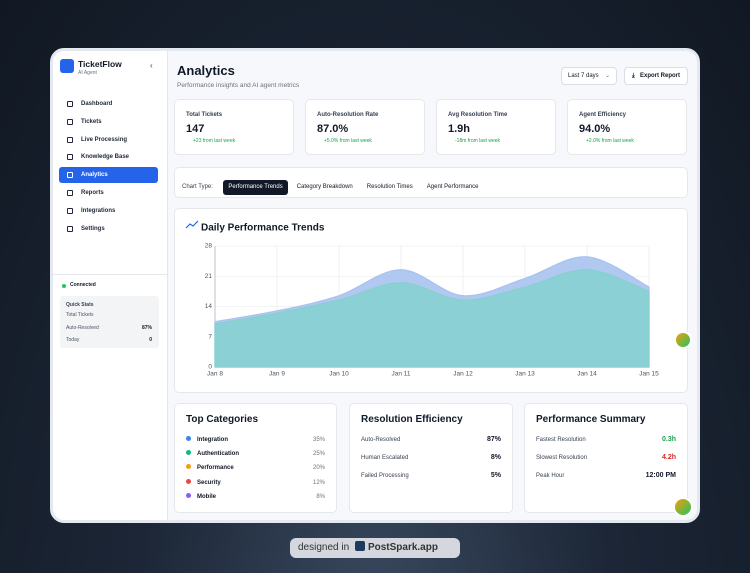  I want to click on range-select: Last 7 days ⌄, so click(589, 76).